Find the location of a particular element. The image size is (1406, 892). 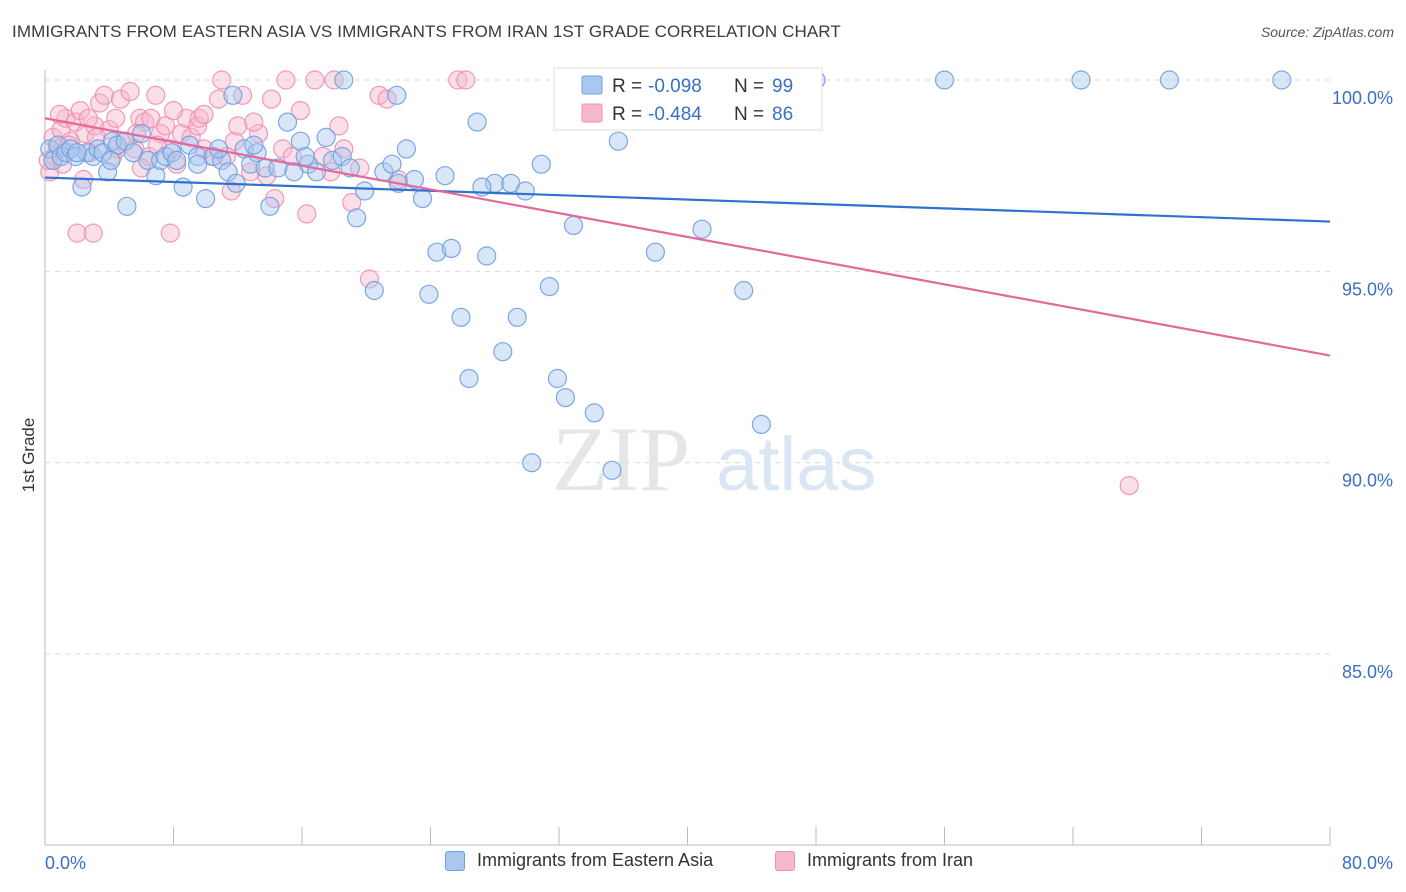

y-tick-label-3: 85.0% is located at coordinates (1367, 672).